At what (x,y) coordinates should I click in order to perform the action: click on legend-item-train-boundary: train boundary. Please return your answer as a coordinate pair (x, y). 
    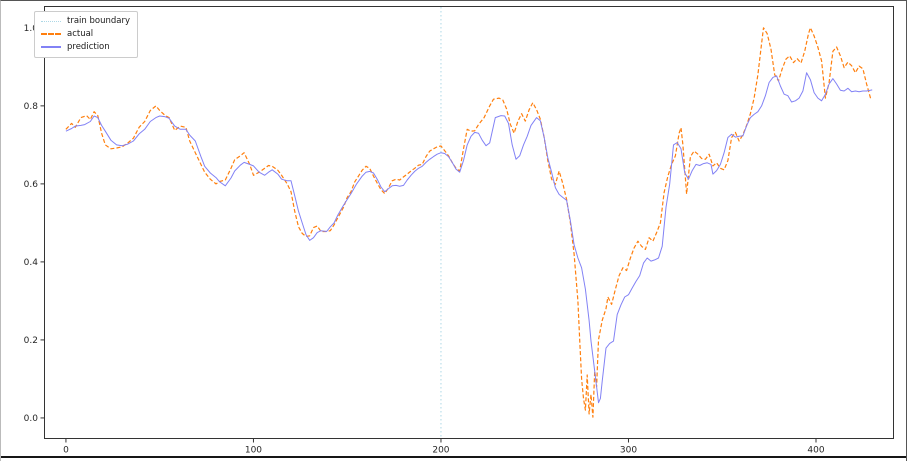
    Looking at the image, I should click on (85, 21).